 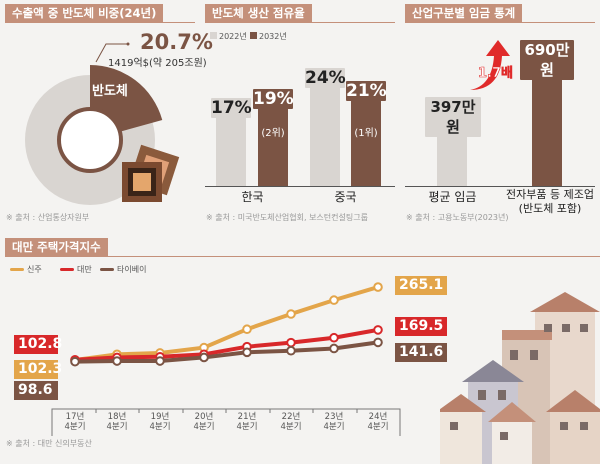 What do you see at coordinates (325, 135) in the screenshot?
I see `bar-china-2022` at bounding box center [325, 135].